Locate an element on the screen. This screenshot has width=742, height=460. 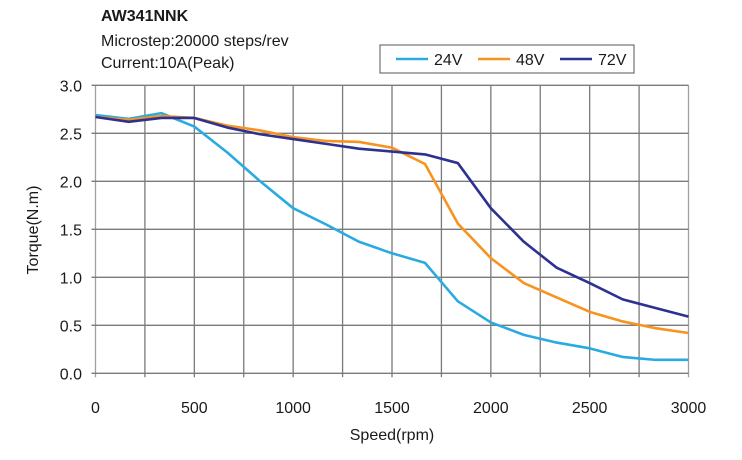
x-tick-label: 1500 is located at coordinates (392, 408).